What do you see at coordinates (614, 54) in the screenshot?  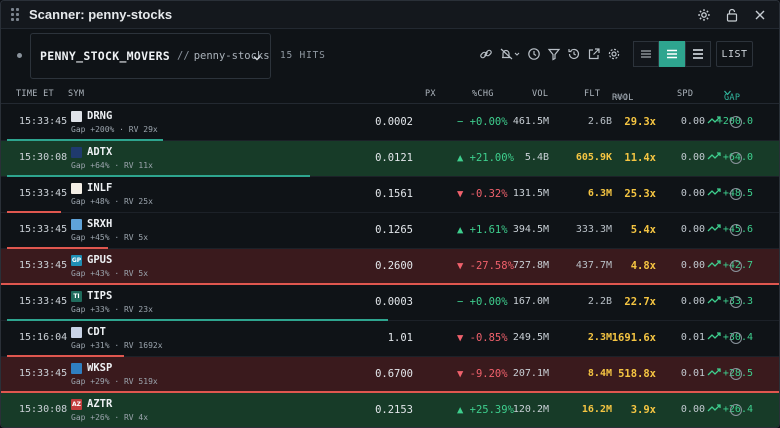 I see `settings-icon` at bounding box center [614, 54].